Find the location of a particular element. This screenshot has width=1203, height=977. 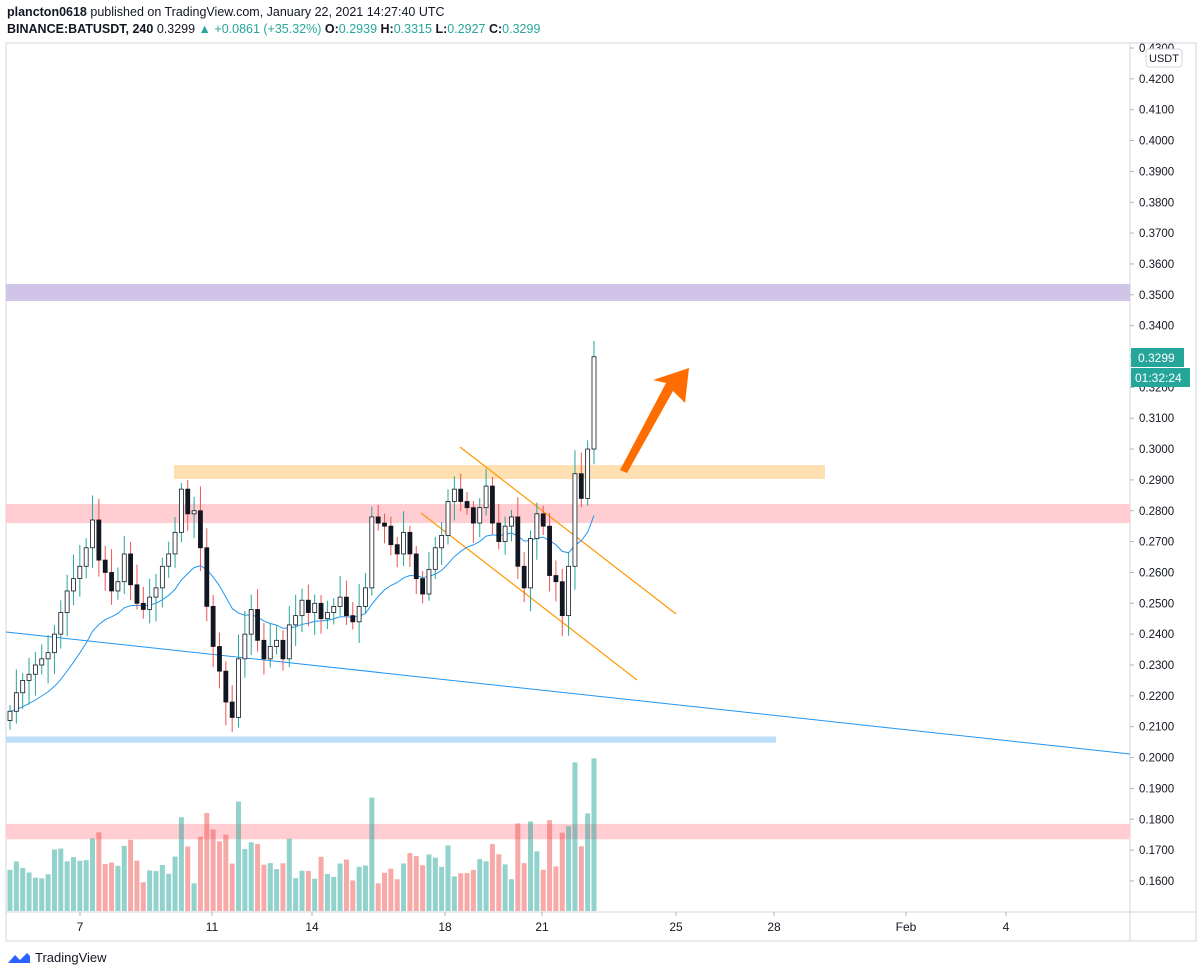

zone-red-zone-upper is located at coordinates (568, 513).